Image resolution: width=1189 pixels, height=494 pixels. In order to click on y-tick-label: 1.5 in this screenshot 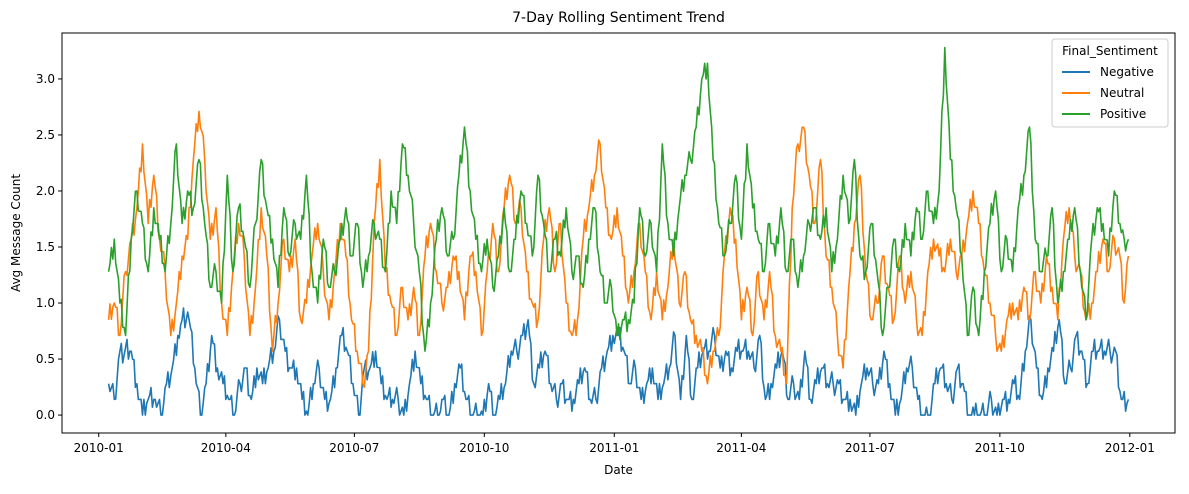, I will do `click(45, 247)`.